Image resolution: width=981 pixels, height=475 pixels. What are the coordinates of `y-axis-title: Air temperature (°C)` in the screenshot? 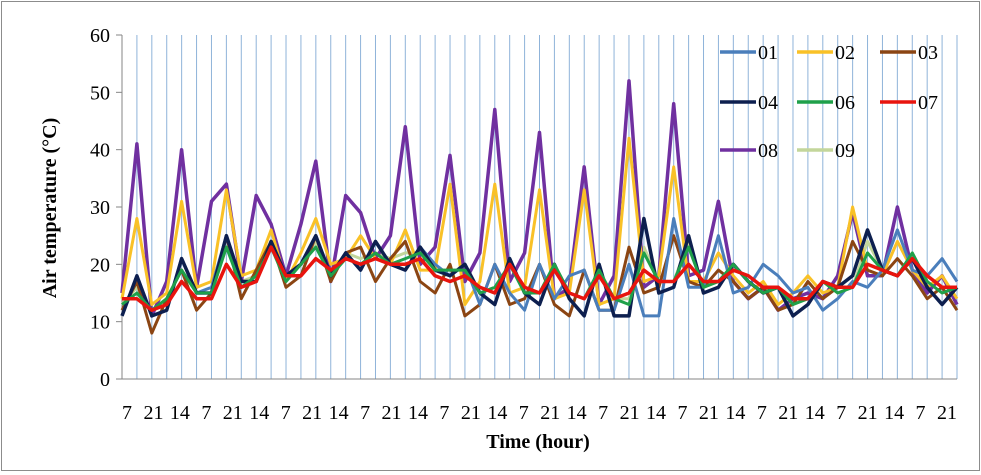 It's located at (50, 208).